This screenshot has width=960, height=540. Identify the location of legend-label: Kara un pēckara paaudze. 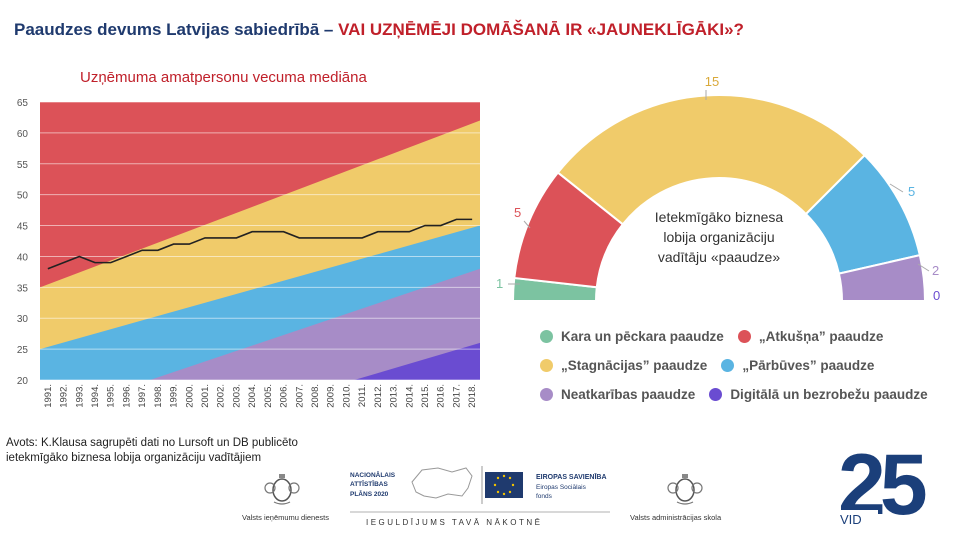
(642, 336).